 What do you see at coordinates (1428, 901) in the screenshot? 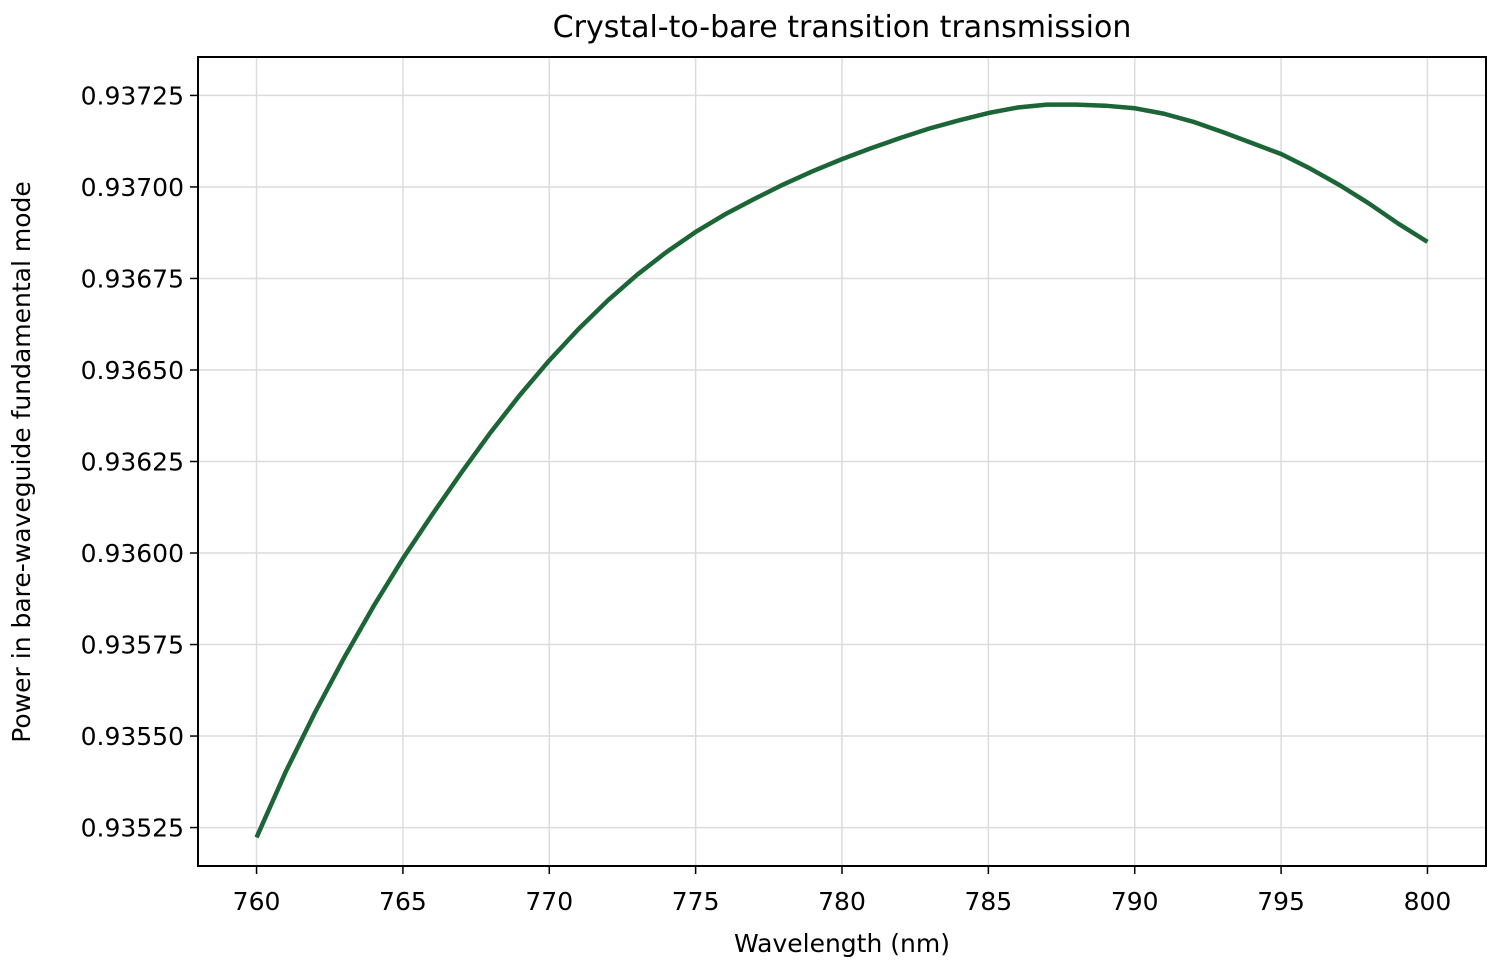
I see `x-tick-label: 800` at bounding box center [1428, 901].